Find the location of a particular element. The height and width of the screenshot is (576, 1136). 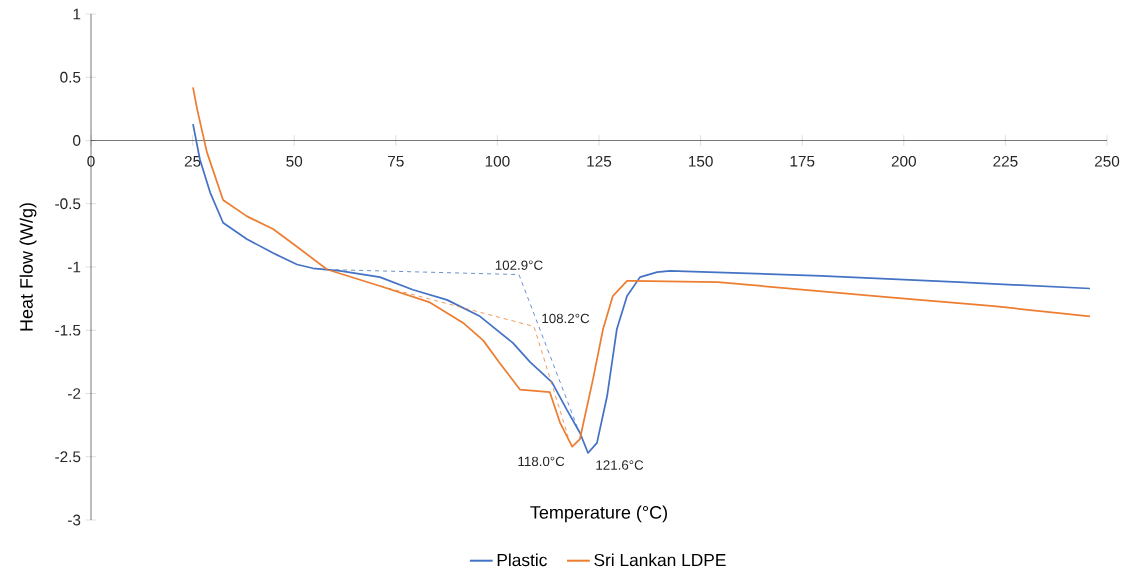

x-tick-label: 75 is located at coordinates (396, 161).